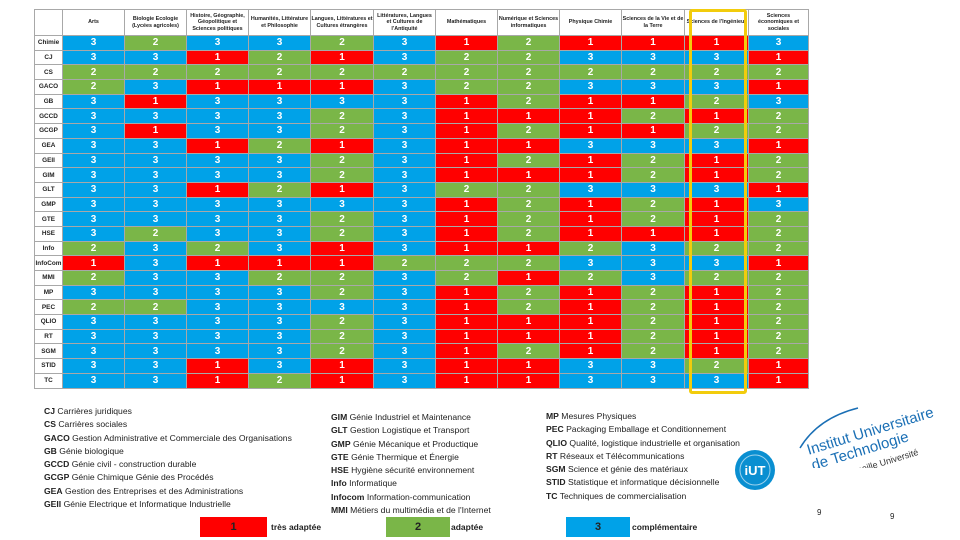 The width and height of the screenshot is (960, 540). I want to click on legend-abbr: QLIO, so click(557, 442).